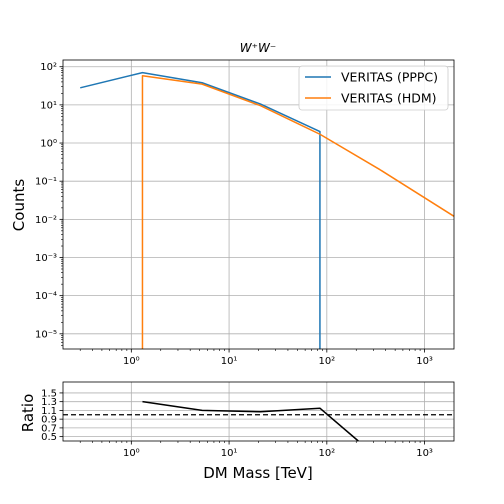 The image size is (504, 504). Describe the element at coordinates (46, 296) in the screenshot. I see `counts-y-tick-label: 10⁻⁴` at that location.